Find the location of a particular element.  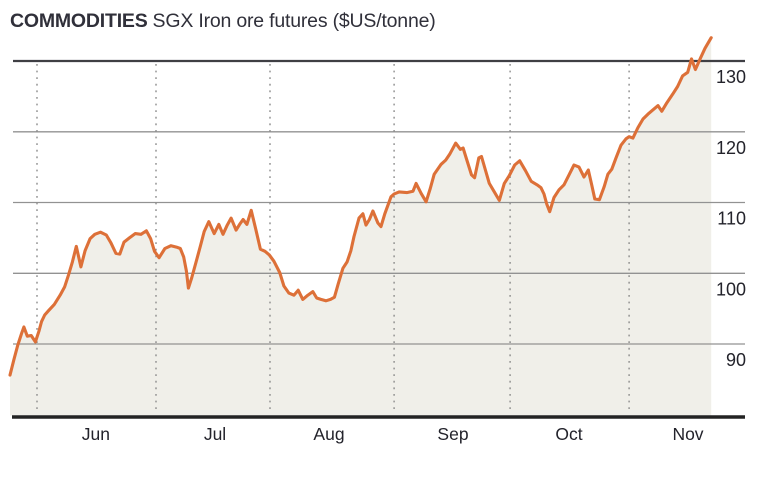

month-label-nov: Nov is located at coordinates (687, 434).